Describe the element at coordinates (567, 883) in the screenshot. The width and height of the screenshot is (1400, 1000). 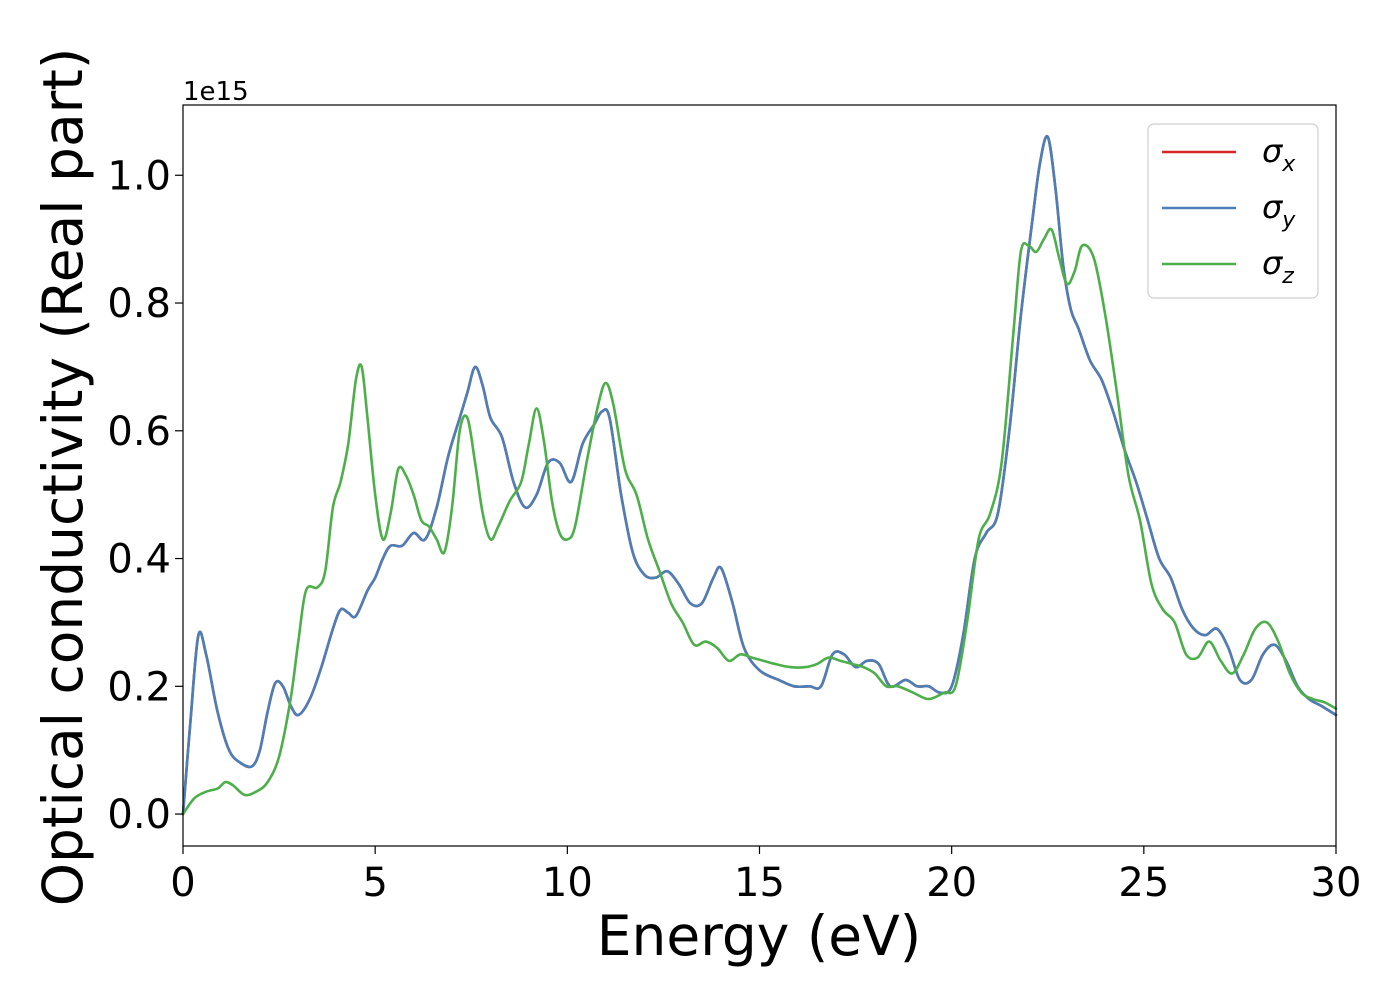
I see `x-tick-label: 10` at that location.